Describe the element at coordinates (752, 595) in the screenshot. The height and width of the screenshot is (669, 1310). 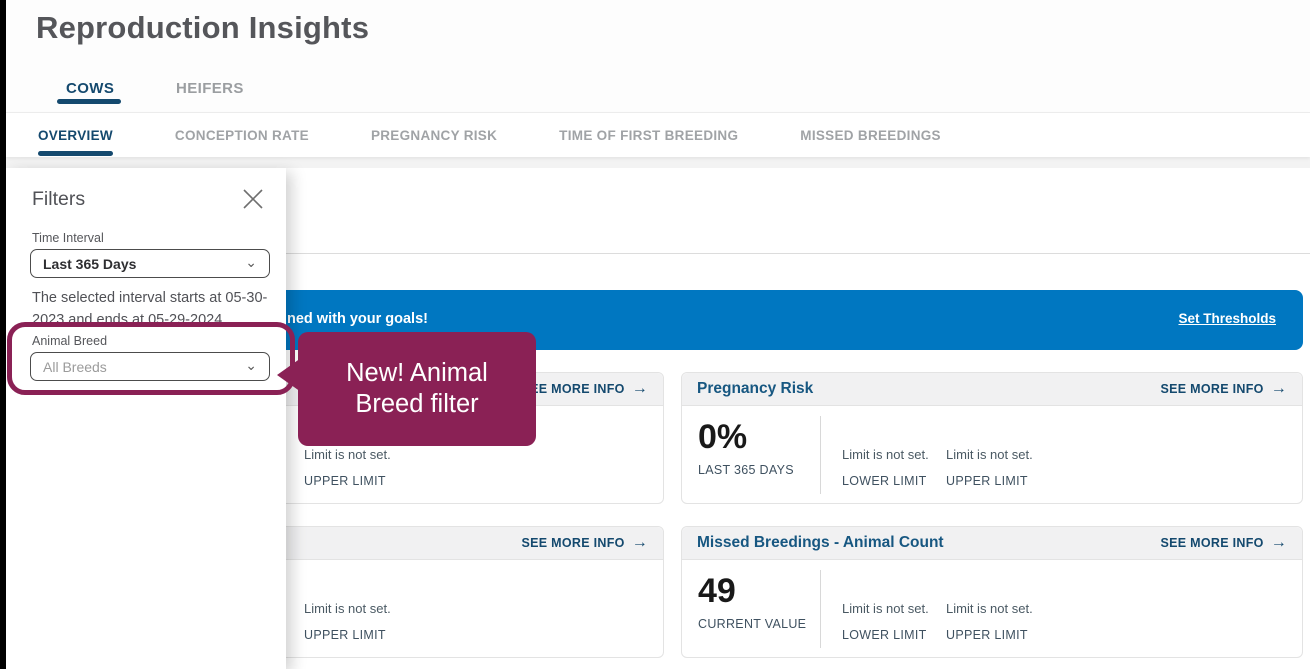
I see `metric-block: 49 CURRENT VALUE` at that location.